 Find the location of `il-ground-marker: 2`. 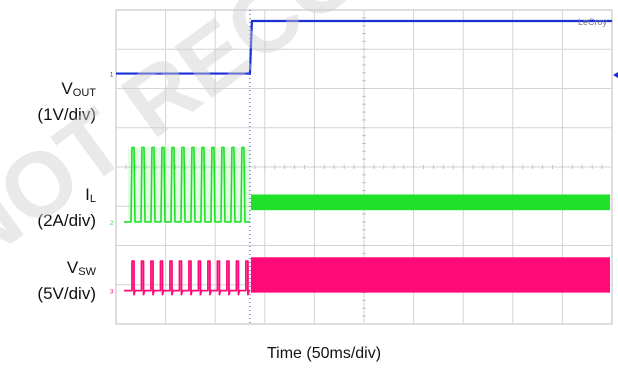

il-ground-marker: 2 is located at coordinates (112, 224).